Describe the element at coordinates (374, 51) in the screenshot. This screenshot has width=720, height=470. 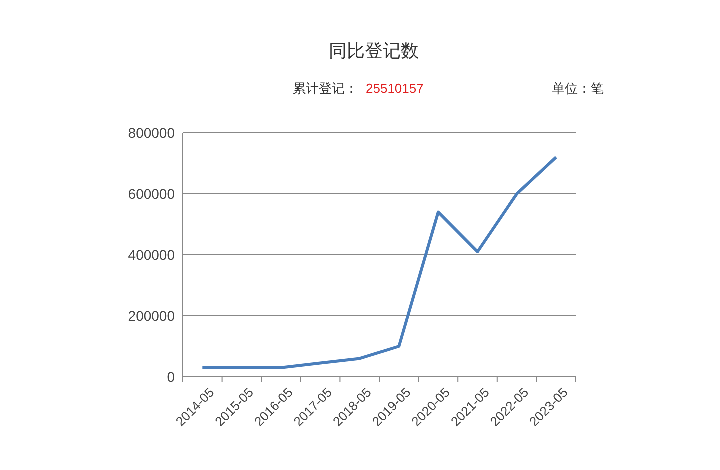
I see `chart-title: 同比登记数` at that location.